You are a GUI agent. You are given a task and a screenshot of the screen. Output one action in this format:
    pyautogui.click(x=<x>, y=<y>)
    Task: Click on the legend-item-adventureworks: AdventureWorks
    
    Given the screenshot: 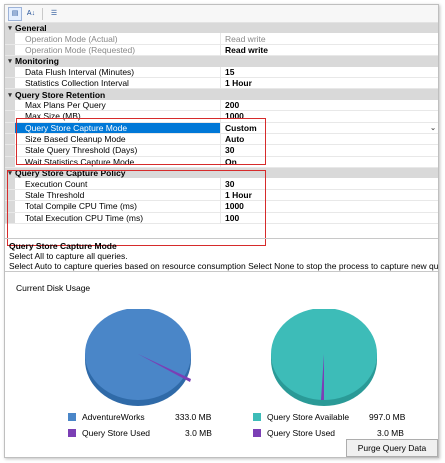 What is the action you would take?
    pyautogui.click(x=106, y=417)
    